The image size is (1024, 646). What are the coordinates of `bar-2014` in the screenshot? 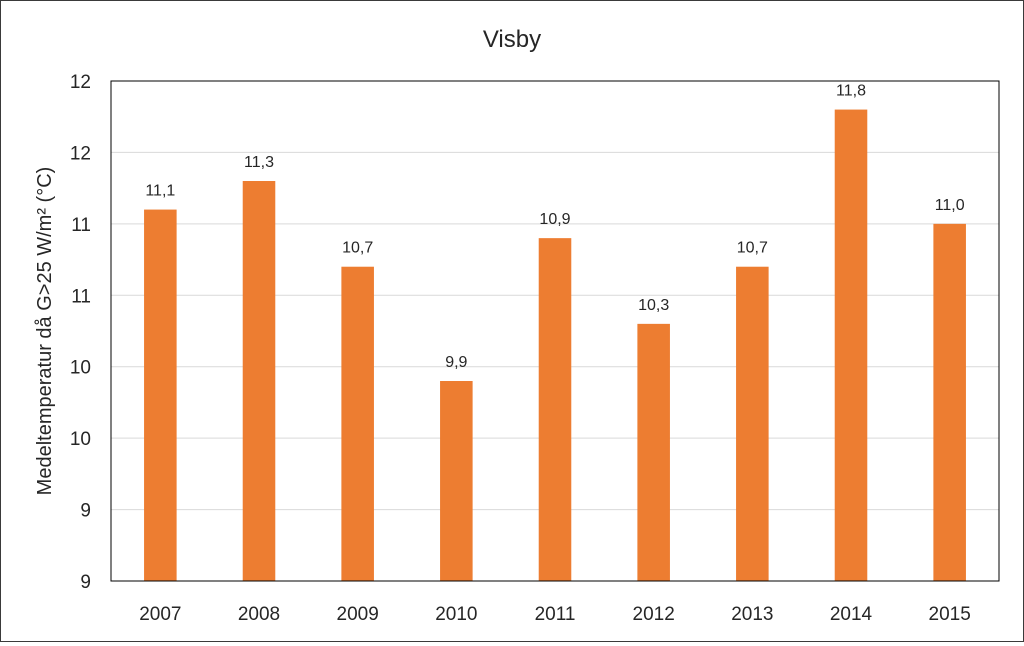 It's located at (851, 345).